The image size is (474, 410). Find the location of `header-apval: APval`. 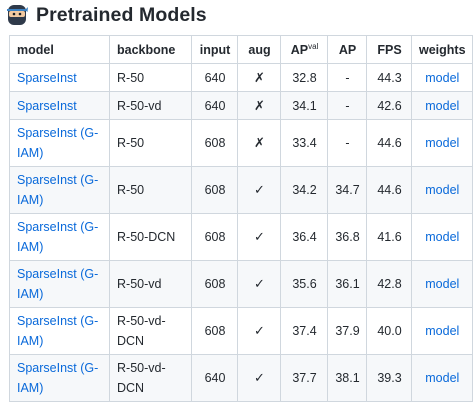

header-apval: APval is located at coordinates (304, 49).